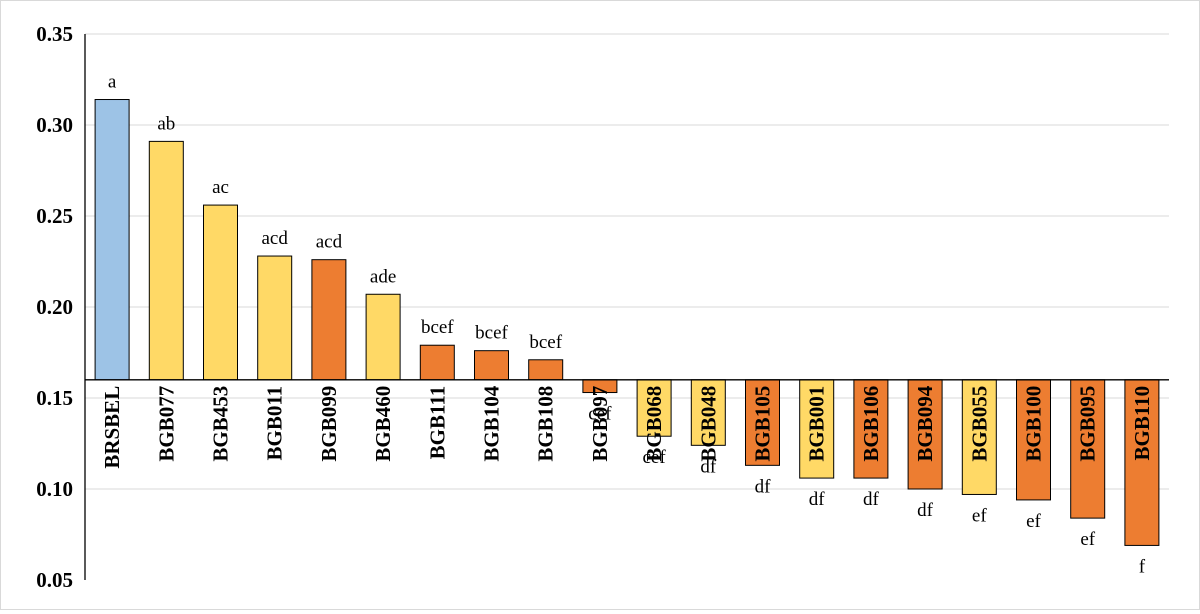 Image resolution: width=1200 pixels, height=614 pixels. Describe the element at coordinates (54, 307) in the screenshot. I see `y-tick-label: 0.20` at that location.